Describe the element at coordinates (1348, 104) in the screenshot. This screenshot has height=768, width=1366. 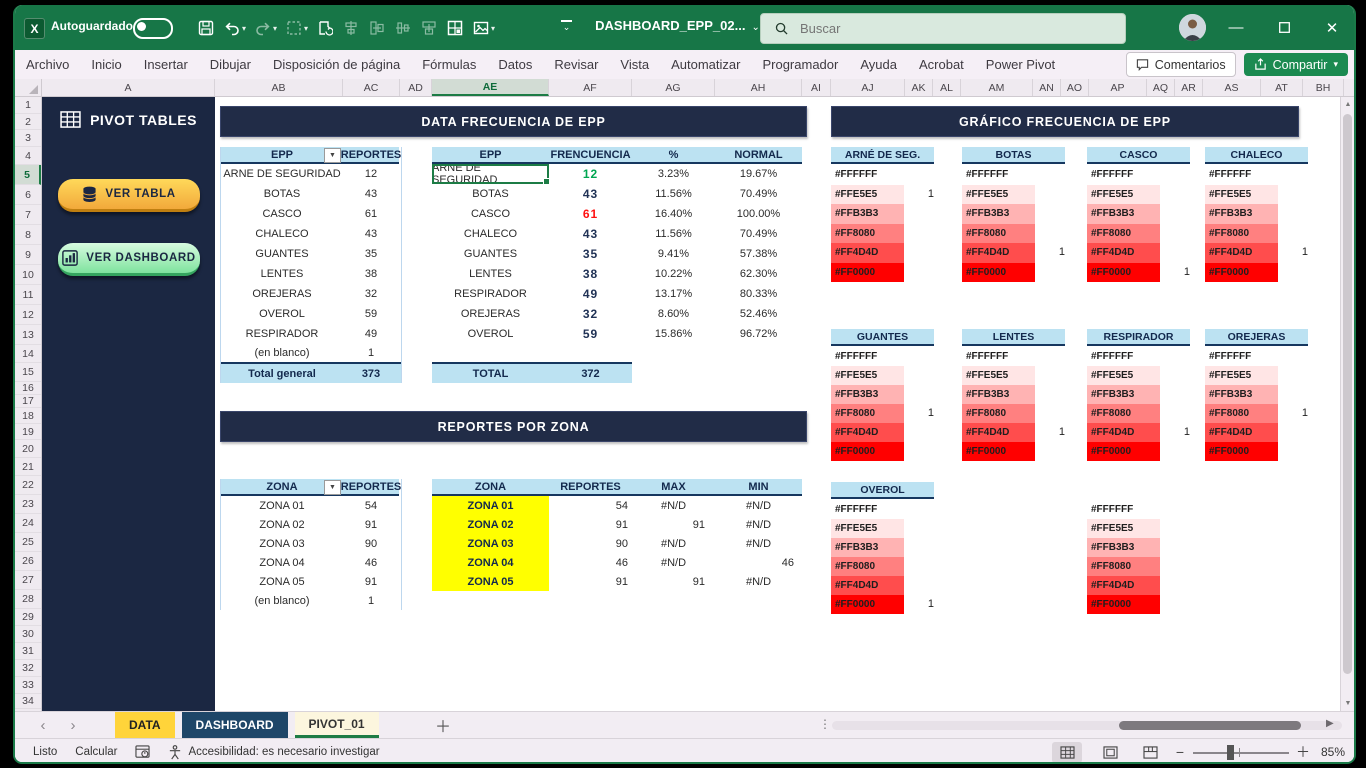
I see `scroll-up-icon: ▲` at that location.